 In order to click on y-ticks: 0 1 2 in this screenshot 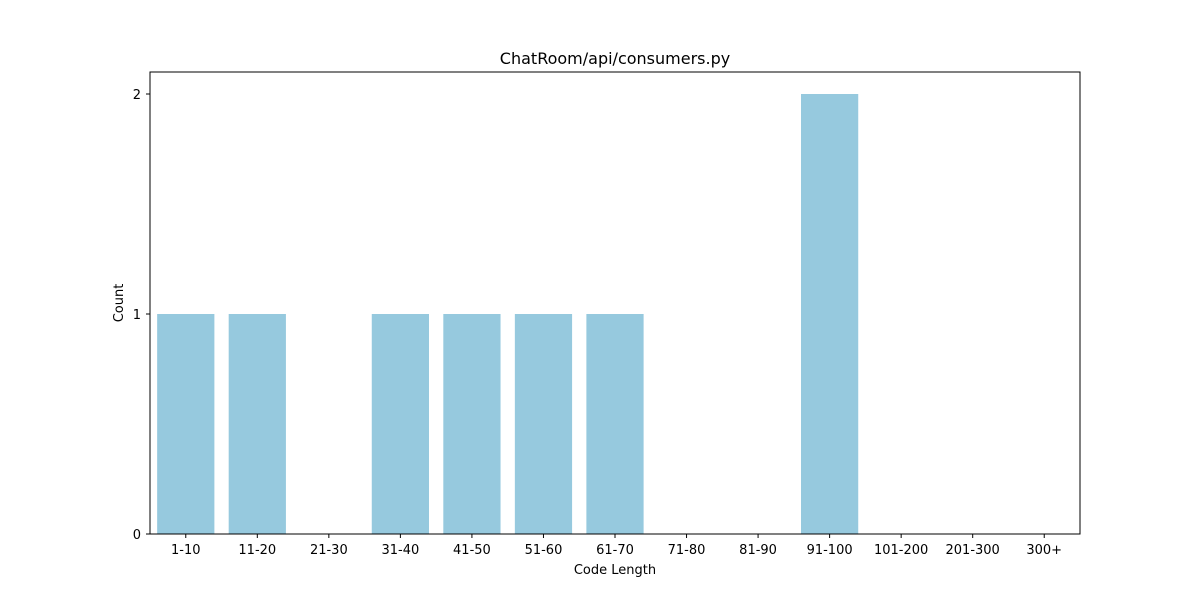, I will do `click(141, 315)`.